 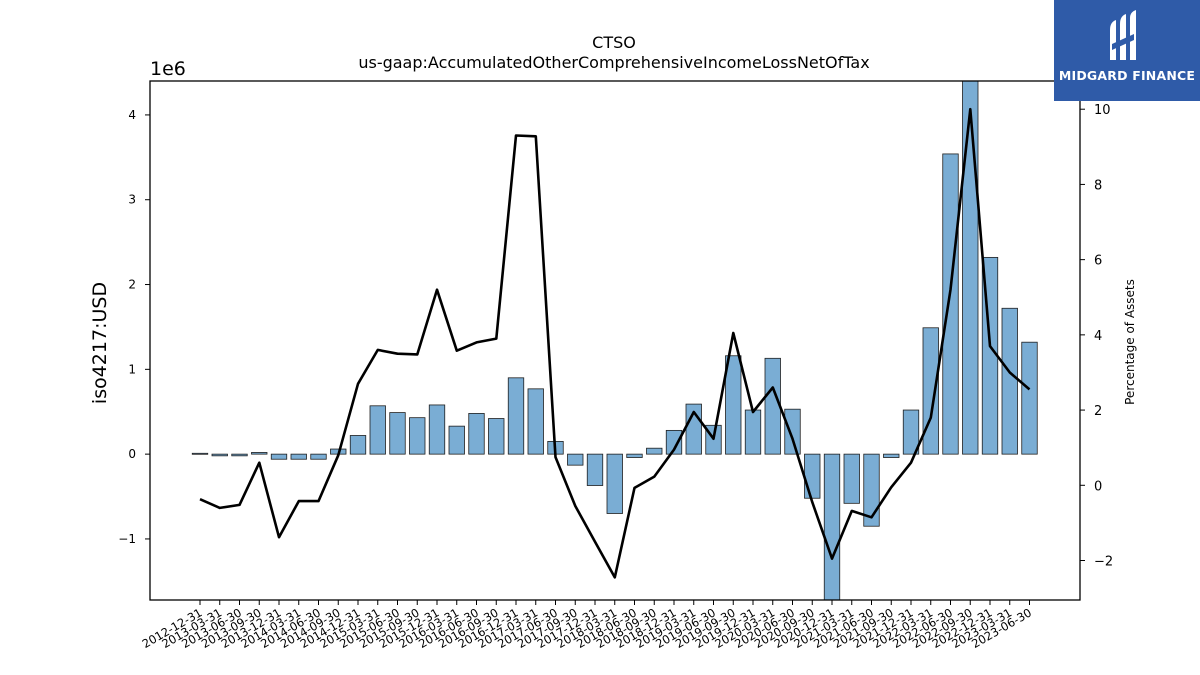 I want to click on chart-title: CTSO, so click(x=614, y=42).